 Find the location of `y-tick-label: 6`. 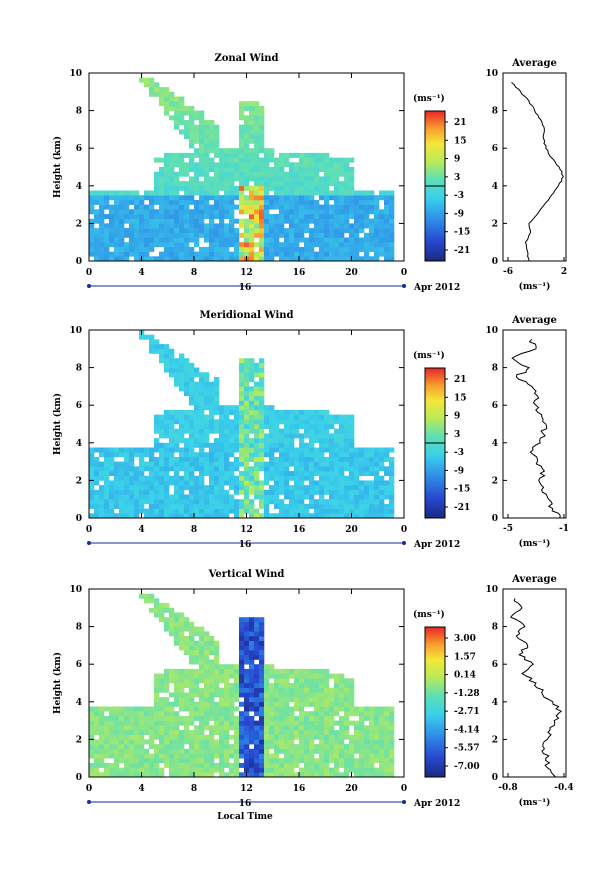

y-tick-label: 6 is located at coordinates (79, 665).